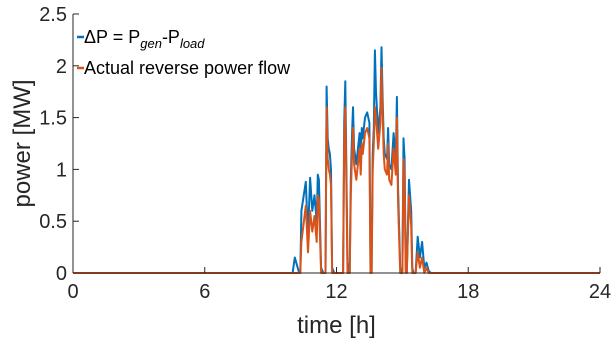 Image resolution: width=615 pixels, height=342 pixels. Describe the element at coordinates (171, 37) in the screenshot. I see `legend-dp-mid: -P` at that location.